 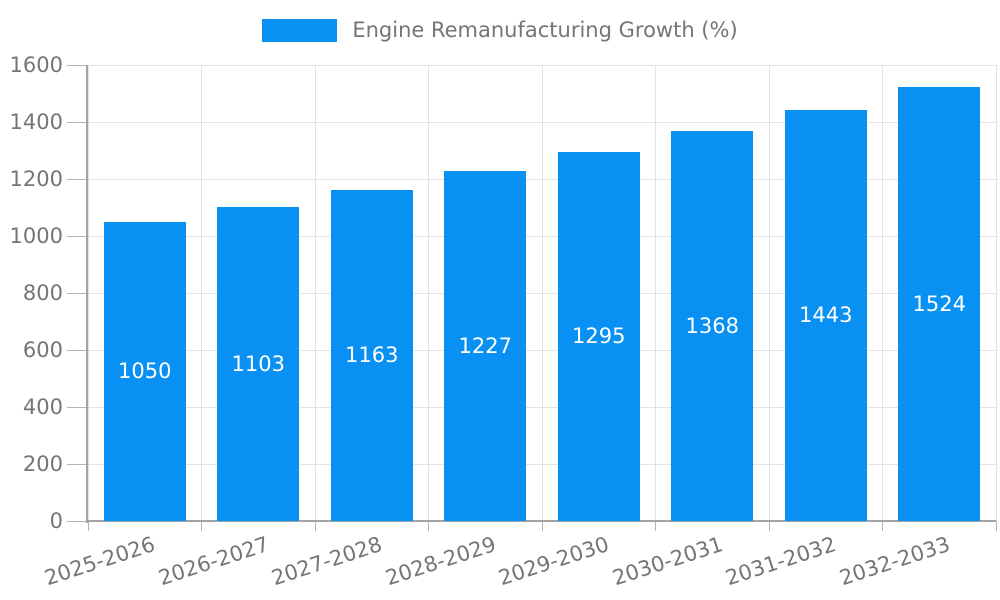 I want to click on legend-label: Engine Remanufacturing Growth (%), so click(x=545, y=30).